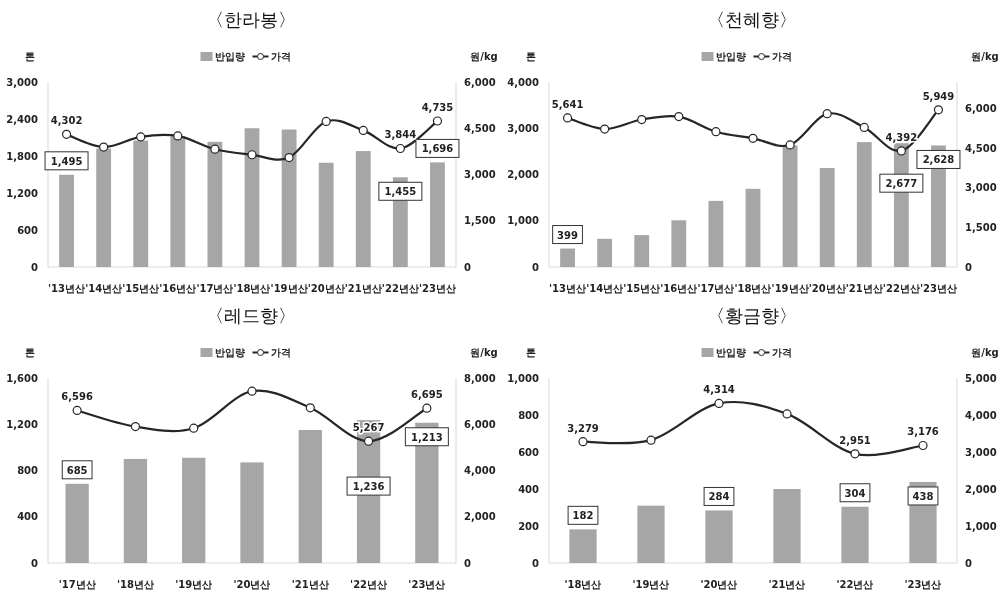 The image size is (1002, 593). Describe the element at coordinates (30, 352) in the screenshot. I see `y-axis-title: 톤` at that location.